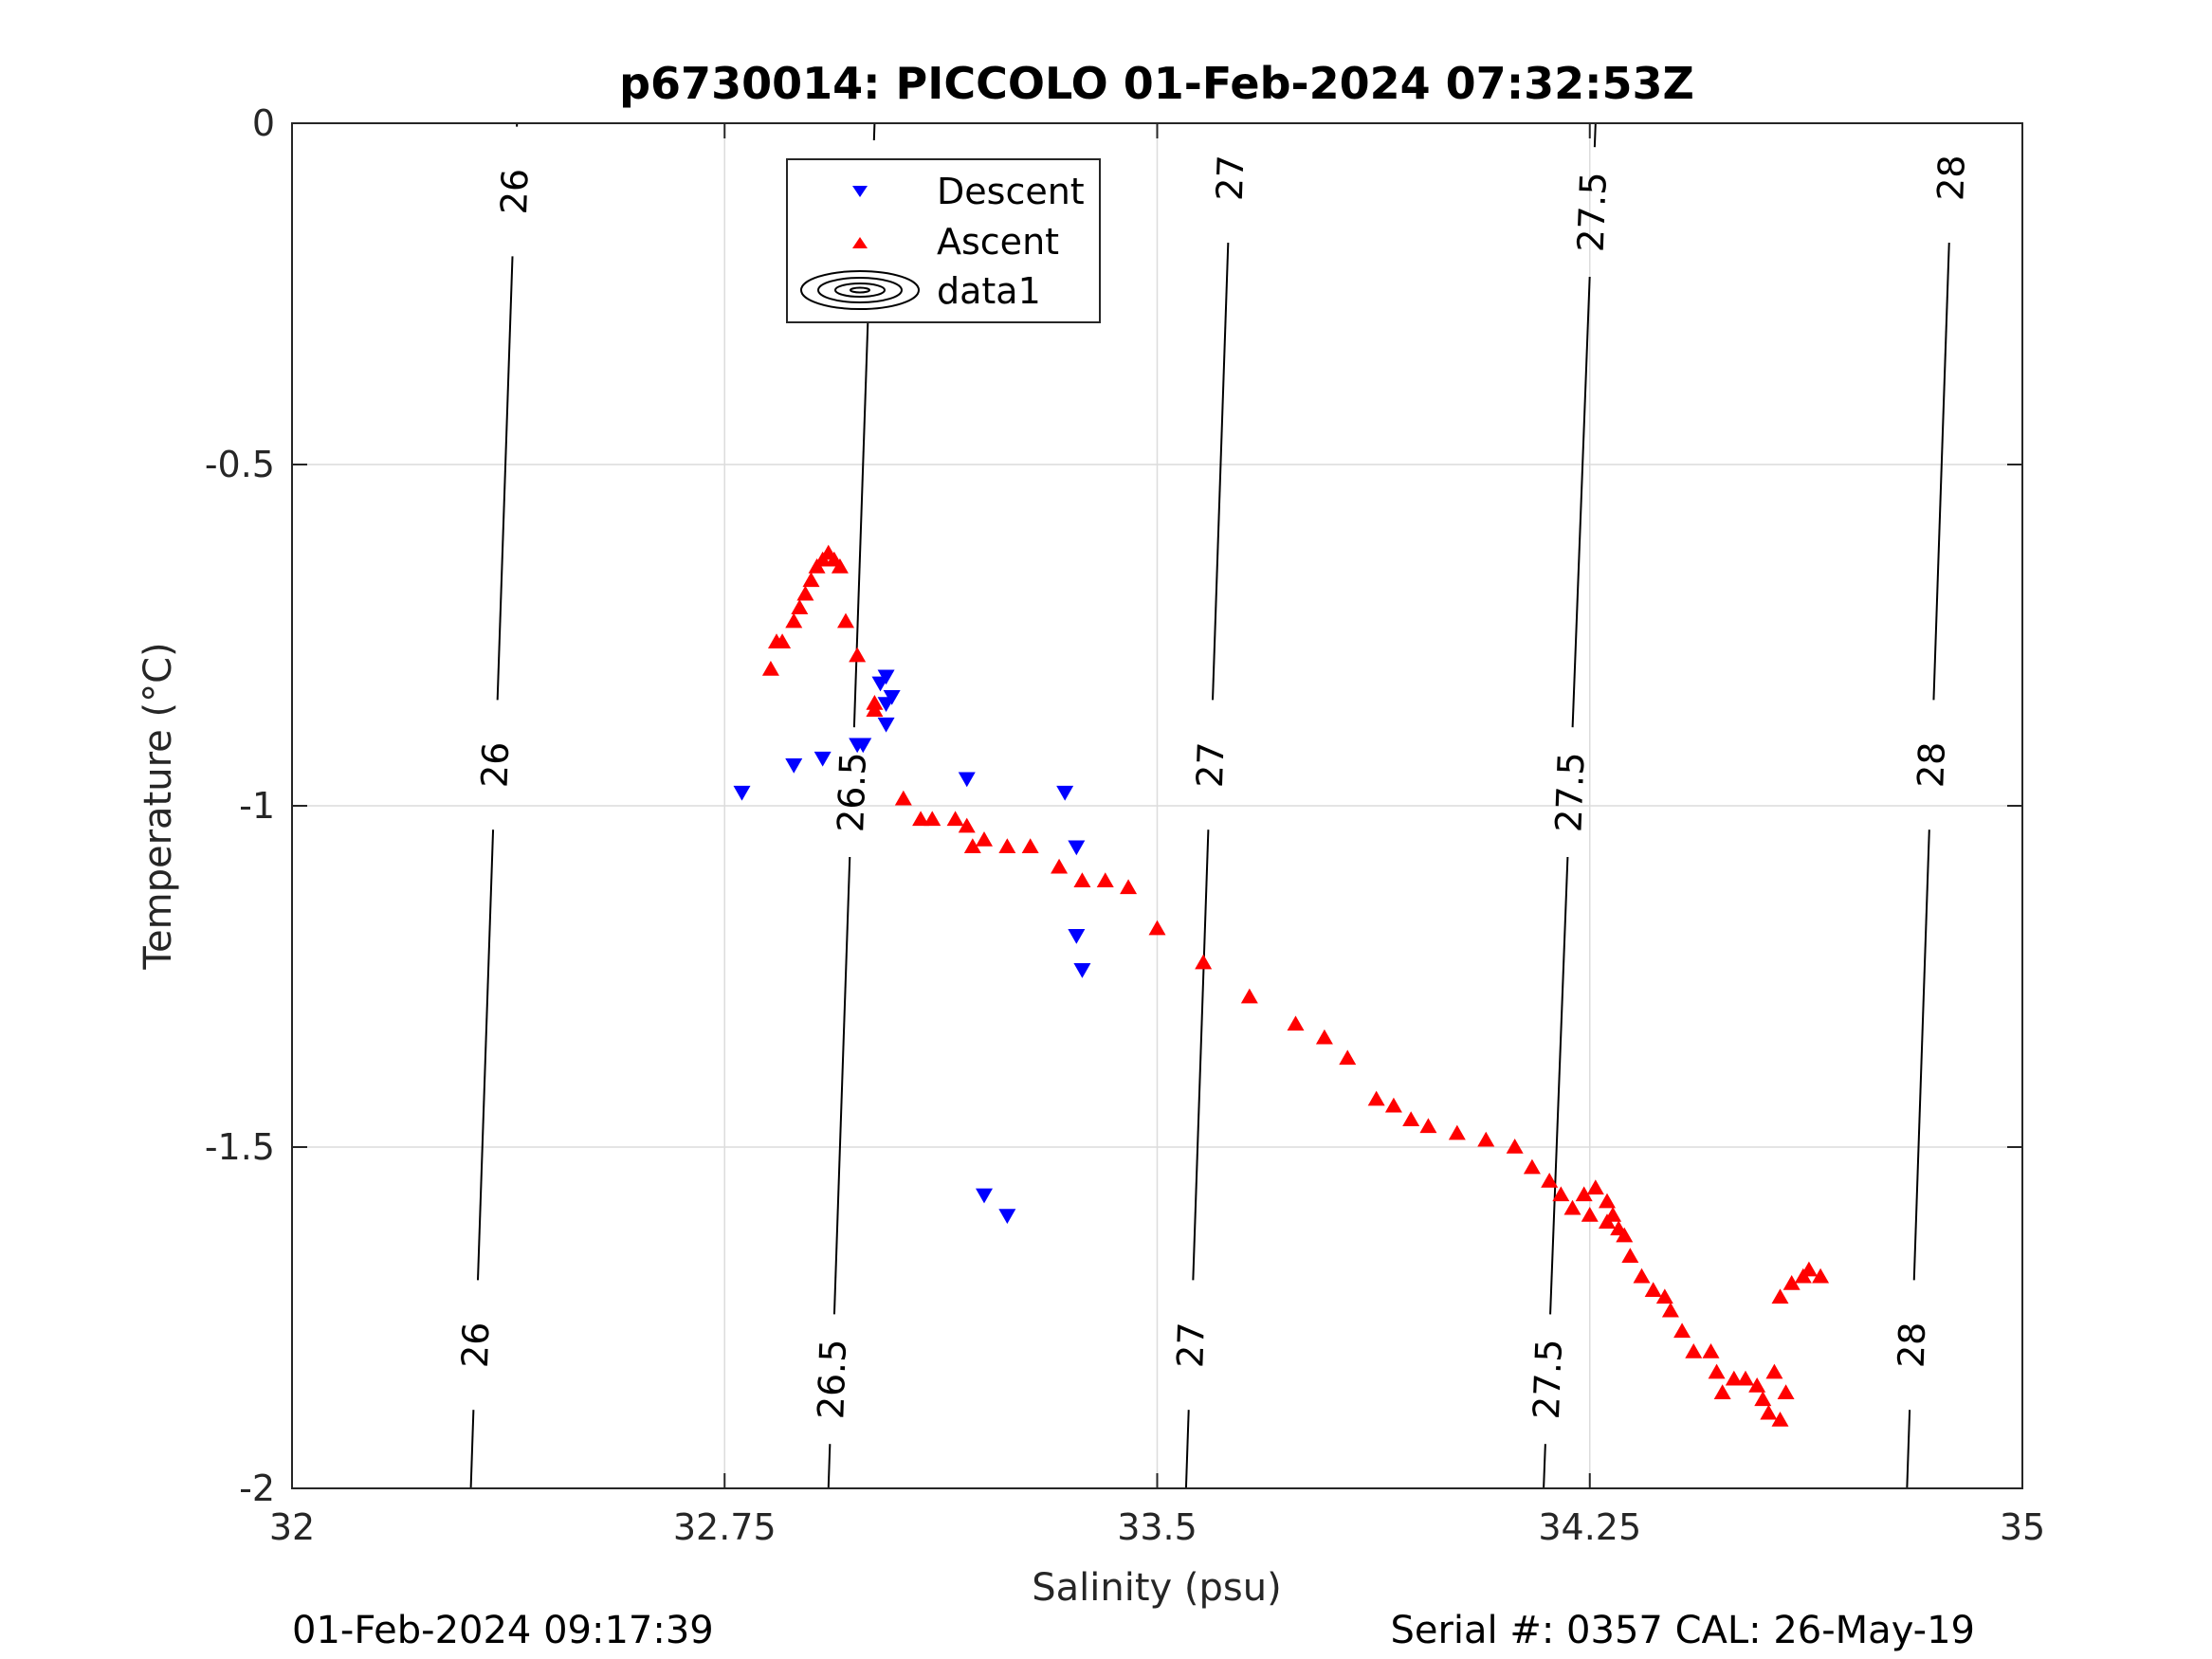  I want to click on x-tick-label: 34.25, so click(1589, 1527).